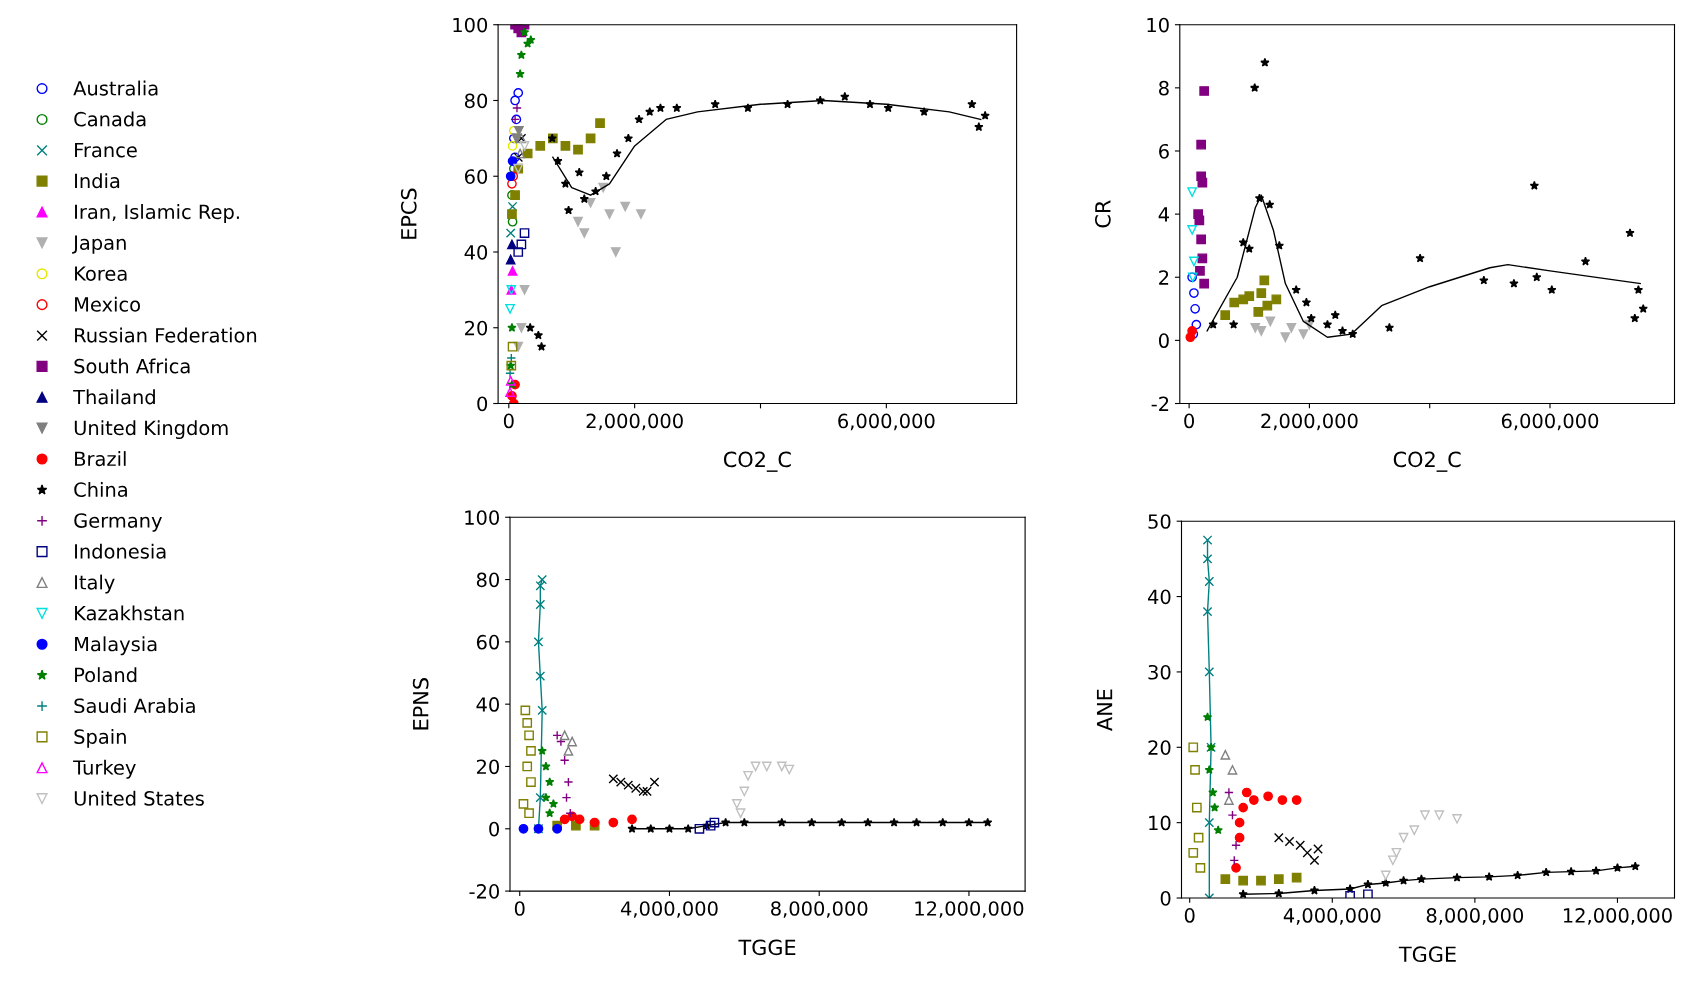 Image resolution: width=1700 pixels, height=989 pixels. What do you see at coordinates (139, 798) in the screenshot?
I see `legend-label: United States` at bounding box center [139, 798].